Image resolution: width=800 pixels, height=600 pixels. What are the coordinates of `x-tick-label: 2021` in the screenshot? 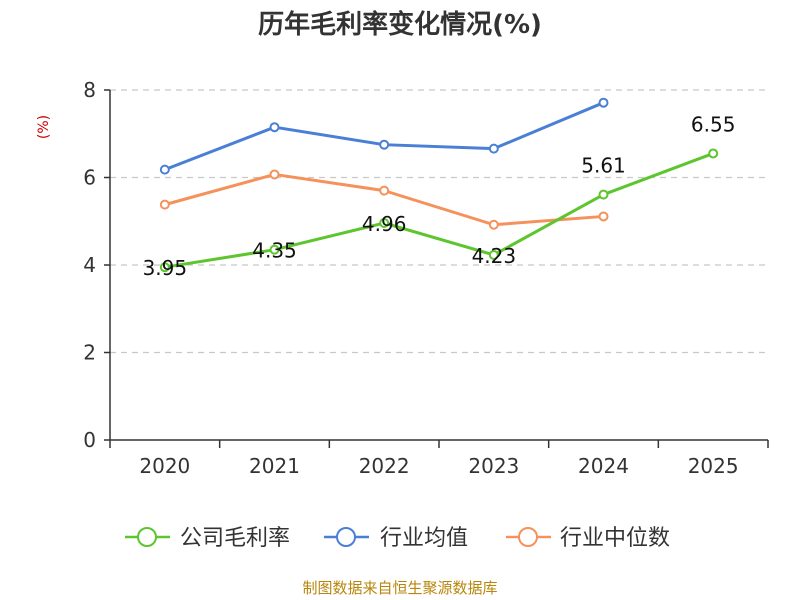 It's located at (274, 466).